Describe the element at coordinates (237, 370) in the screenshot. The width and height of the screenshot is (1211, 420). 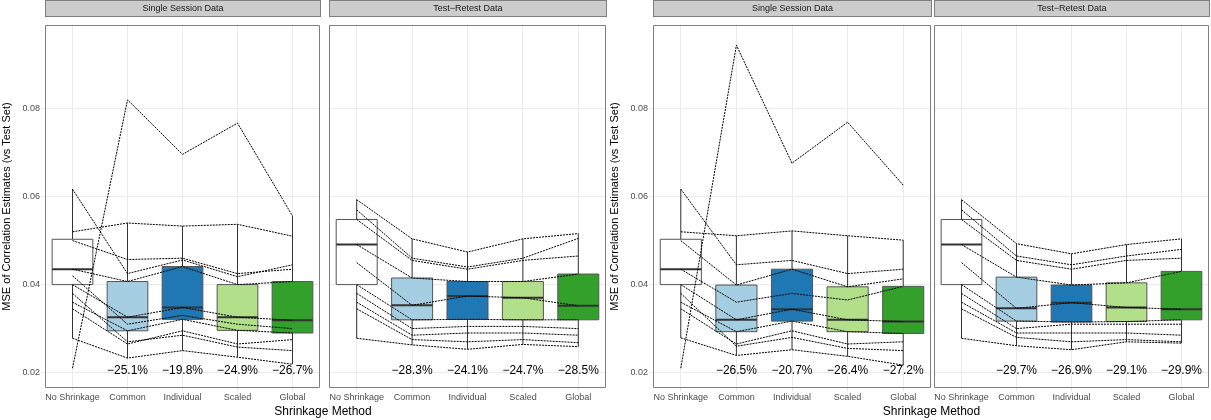
I see `annotation: −24.9%` at that location.